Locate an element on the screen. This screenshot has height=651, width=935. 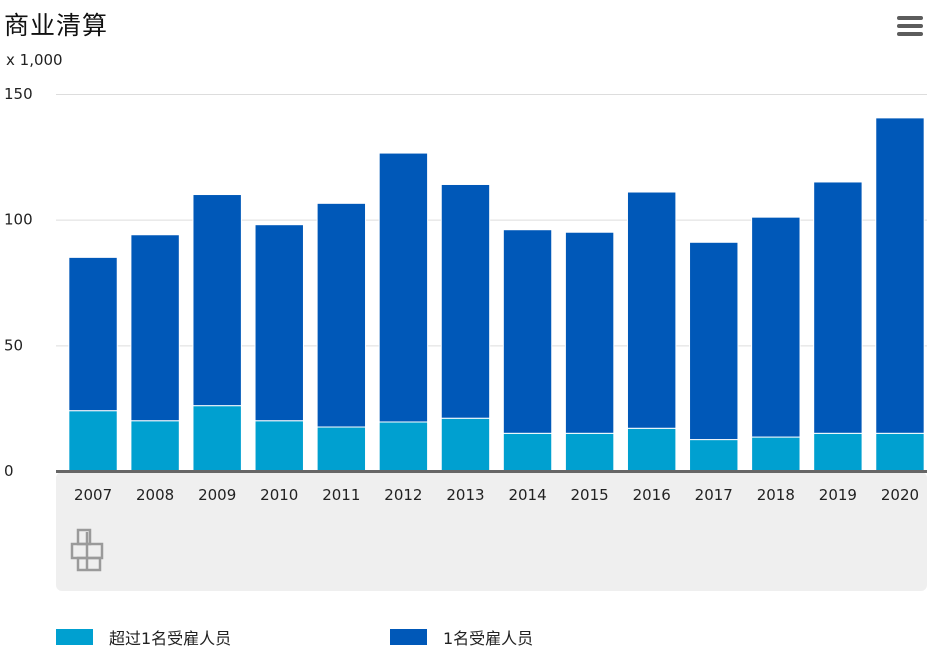
bar-more-than-one-2020 is located at coordinates (900, 452).